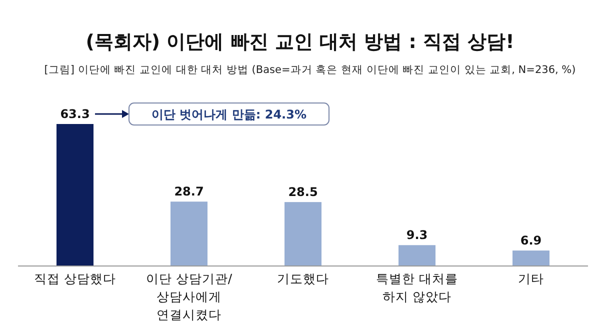  I want to click on data-label: 63.3, so click(75, 114).